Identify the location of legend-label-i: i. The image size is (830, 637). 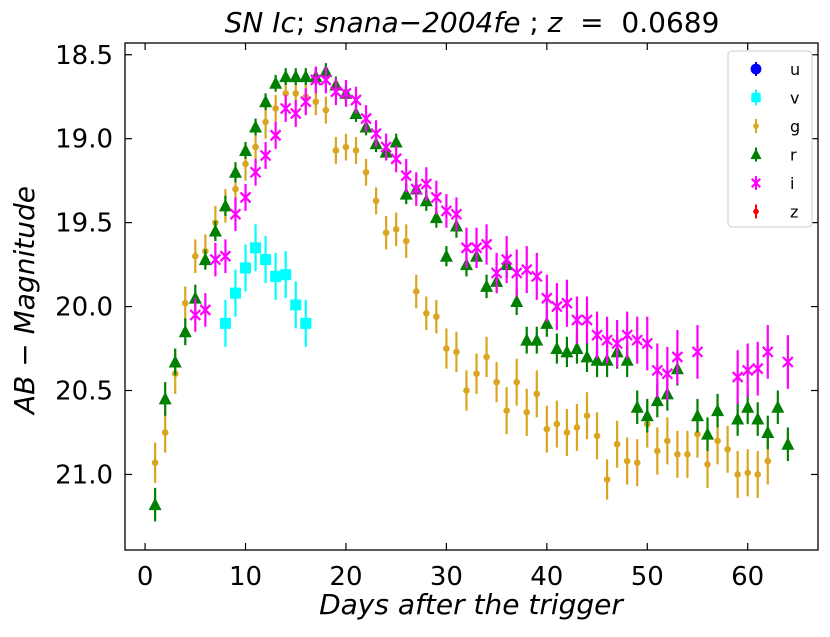
(792, 183).